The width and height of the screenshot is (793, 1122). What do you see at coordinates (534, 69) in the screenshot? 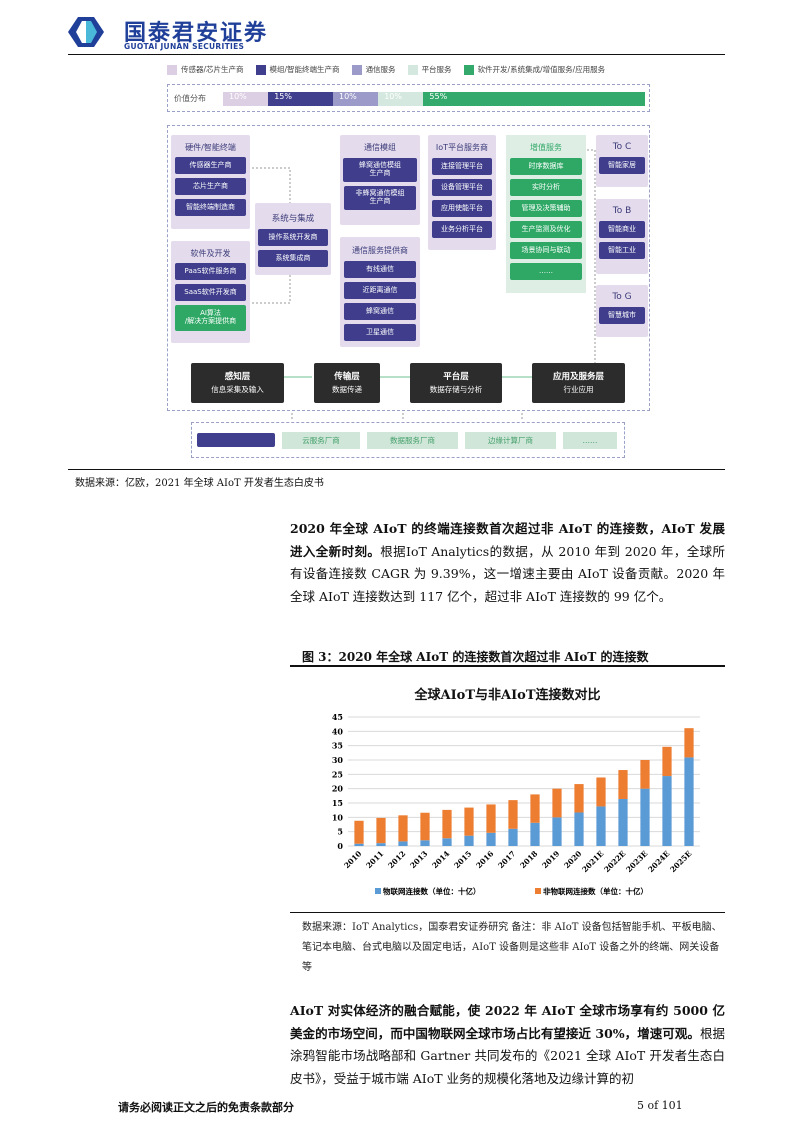
I see `legend-item: 软件开发/系统集成/增值服务/应用服务` at bounding box center [534, 69].